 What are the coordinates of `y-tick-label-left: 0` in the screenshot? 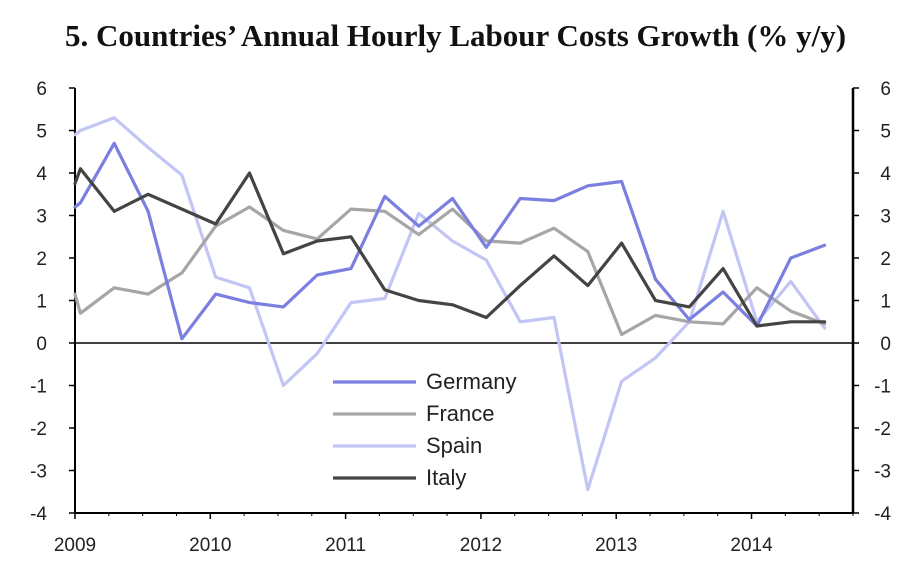 It's located at (41, 344).